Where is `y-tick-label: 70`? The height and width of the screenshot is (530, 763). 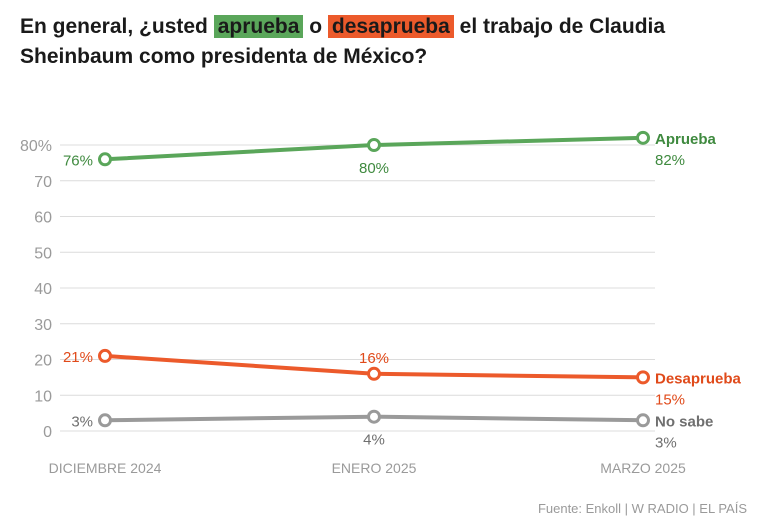 y-tick-label: 70 is located at coordinates (43, 182).